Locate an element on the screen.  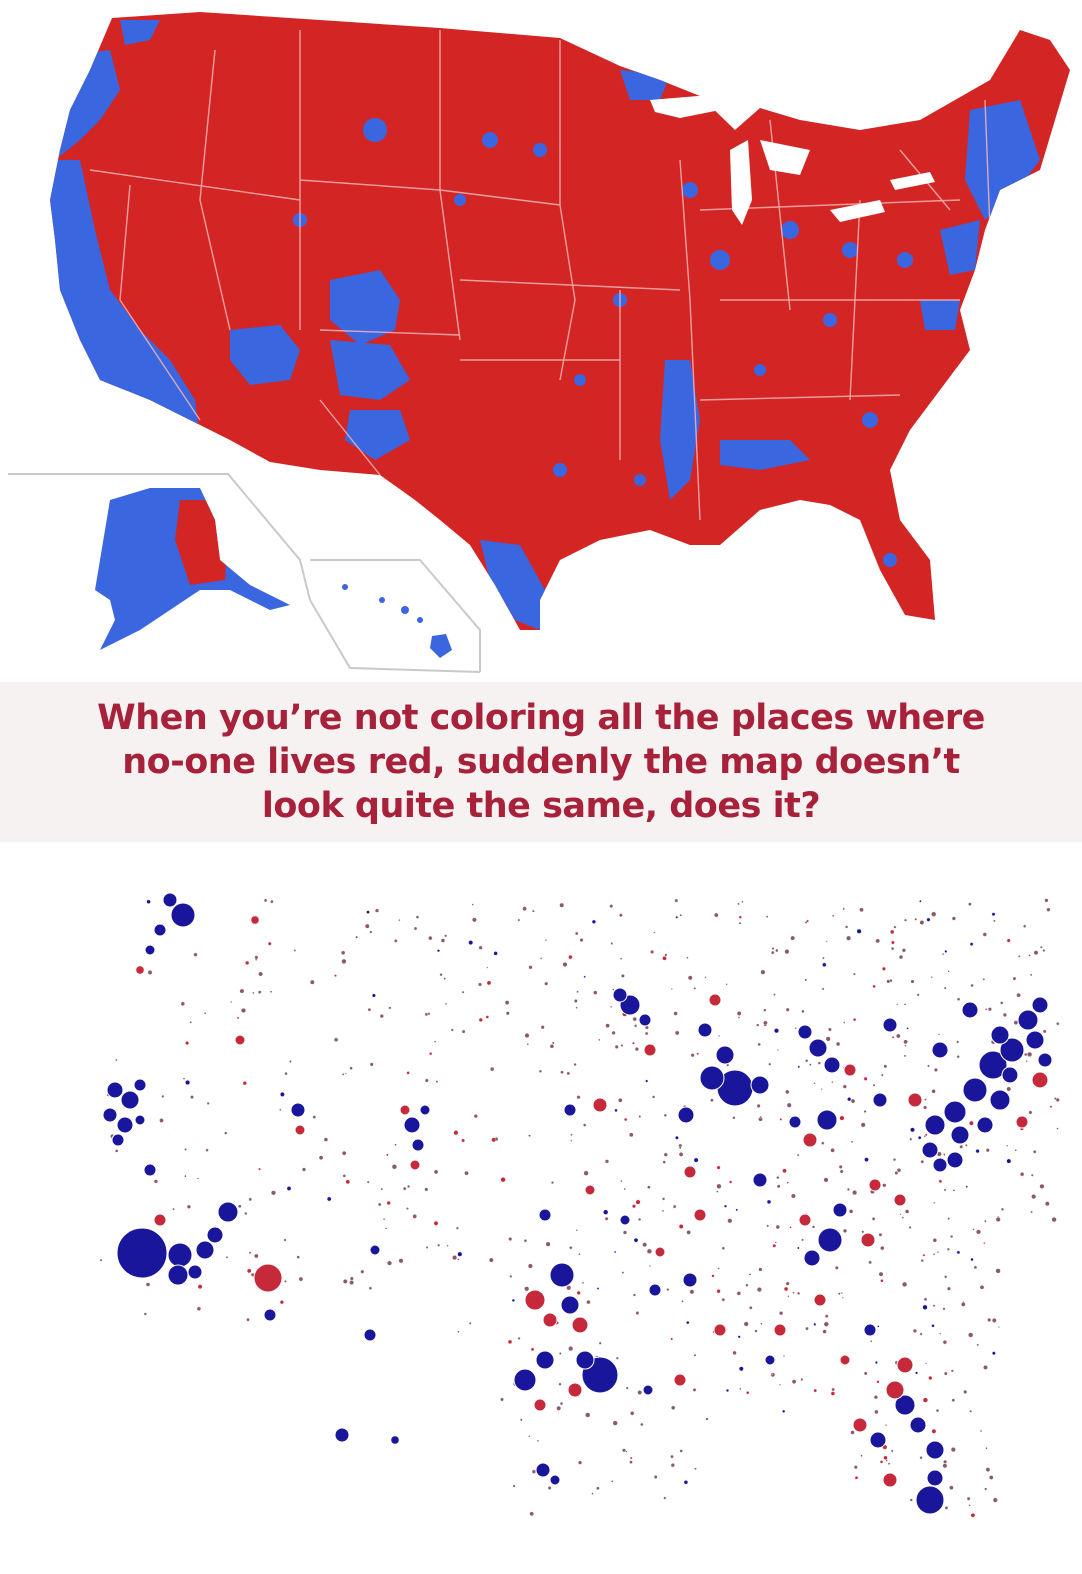
inset-frame-lines is located at coordinates (244, 573).